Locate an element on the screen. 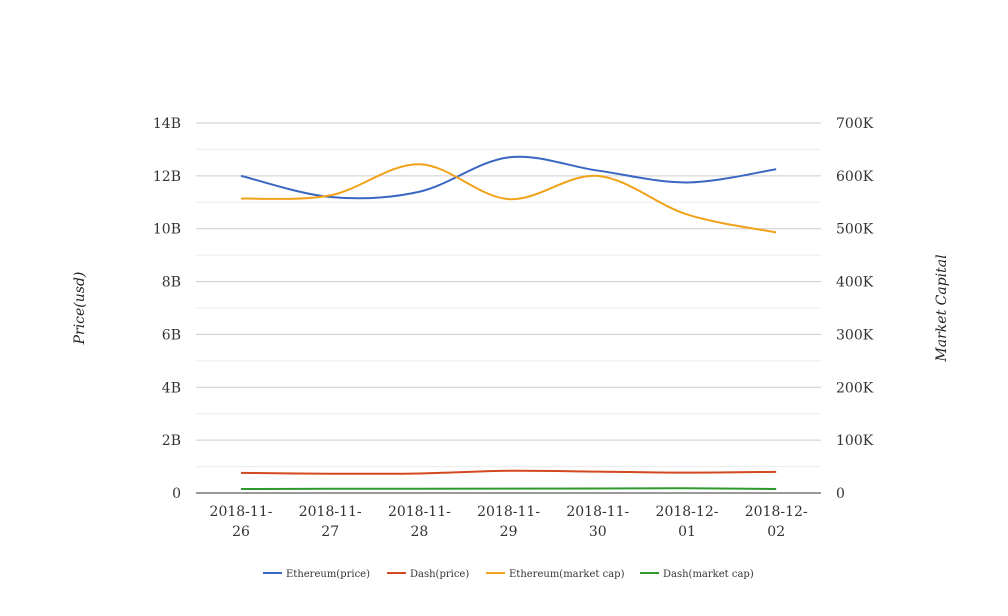  x-tick-label-line: 01 is located at coordinates (687, 532).